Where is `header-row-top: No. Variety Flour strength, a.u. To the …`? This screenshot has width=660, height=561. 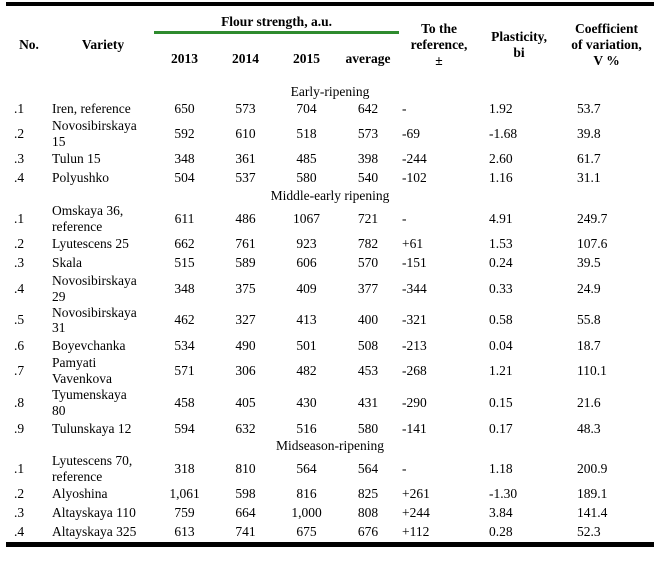 header-row-top: No. Variety Flour strength, a.u. To the … is located at coordinates (330, 36).